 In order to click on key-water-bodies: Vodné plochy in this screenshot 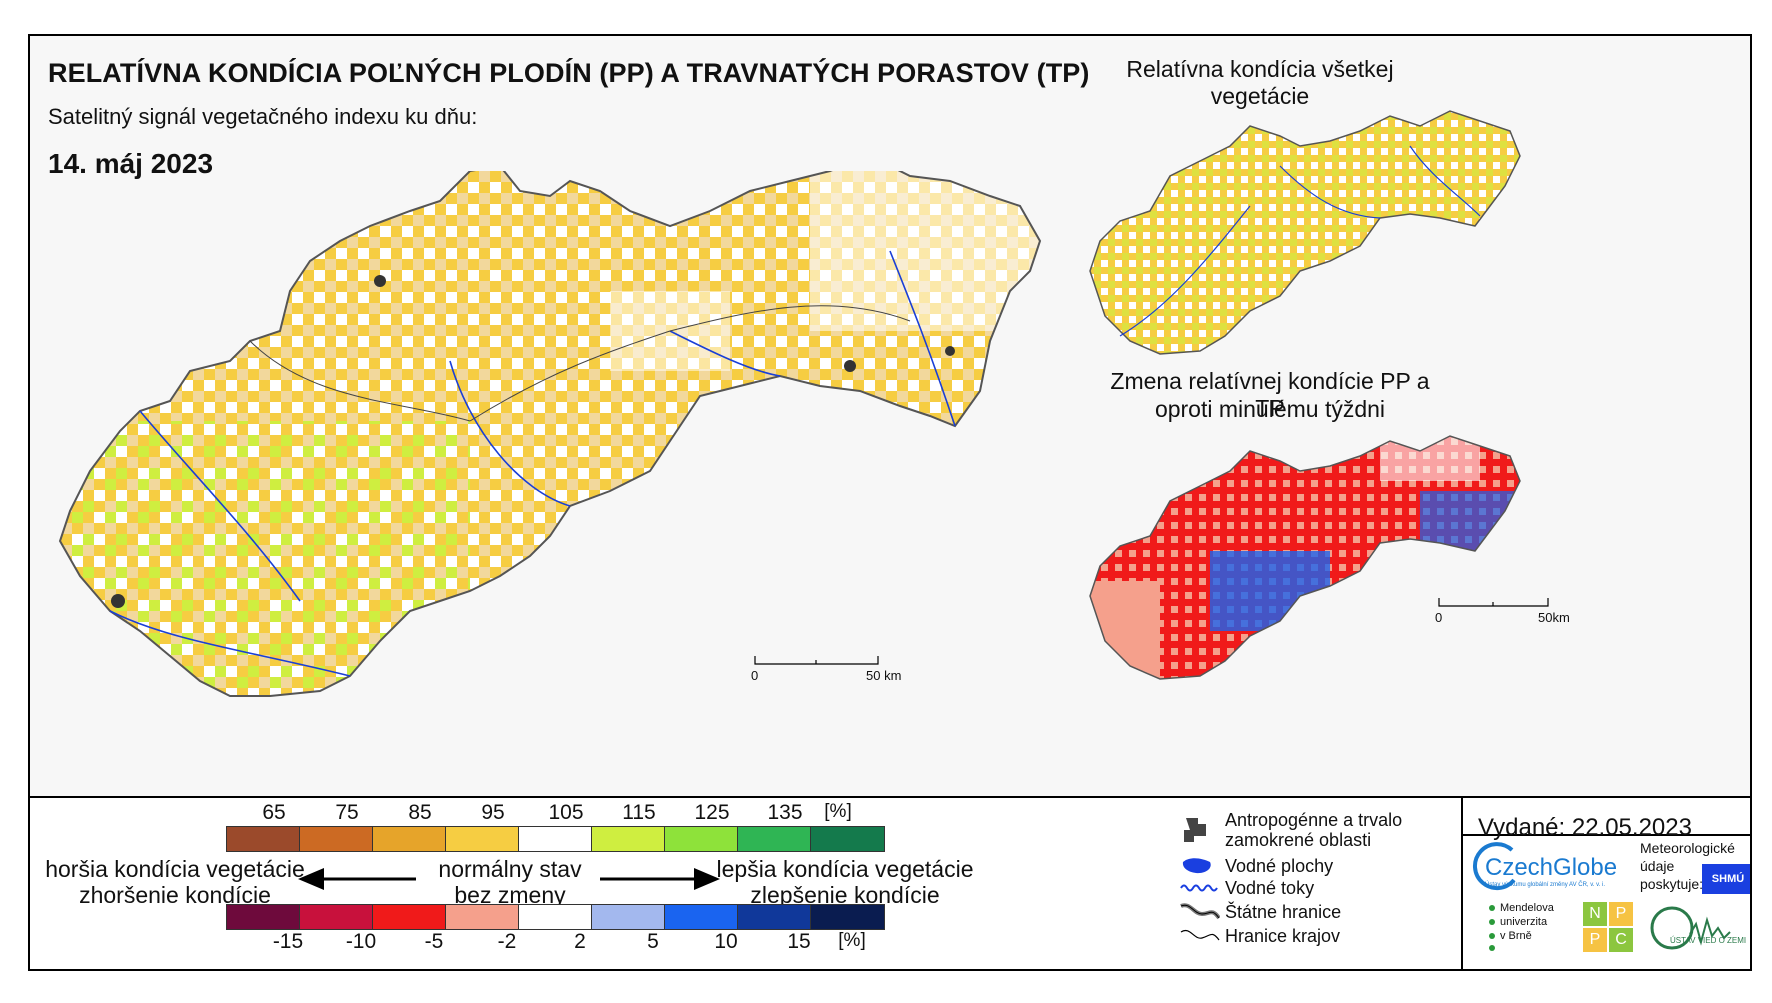, I will do `click(1279, 866)`.